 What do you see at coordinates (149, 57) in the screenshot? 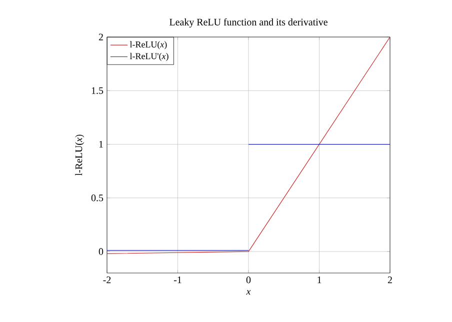
I see `legend-label: l-ReLU'(x)` at bounding box center [149, 57].